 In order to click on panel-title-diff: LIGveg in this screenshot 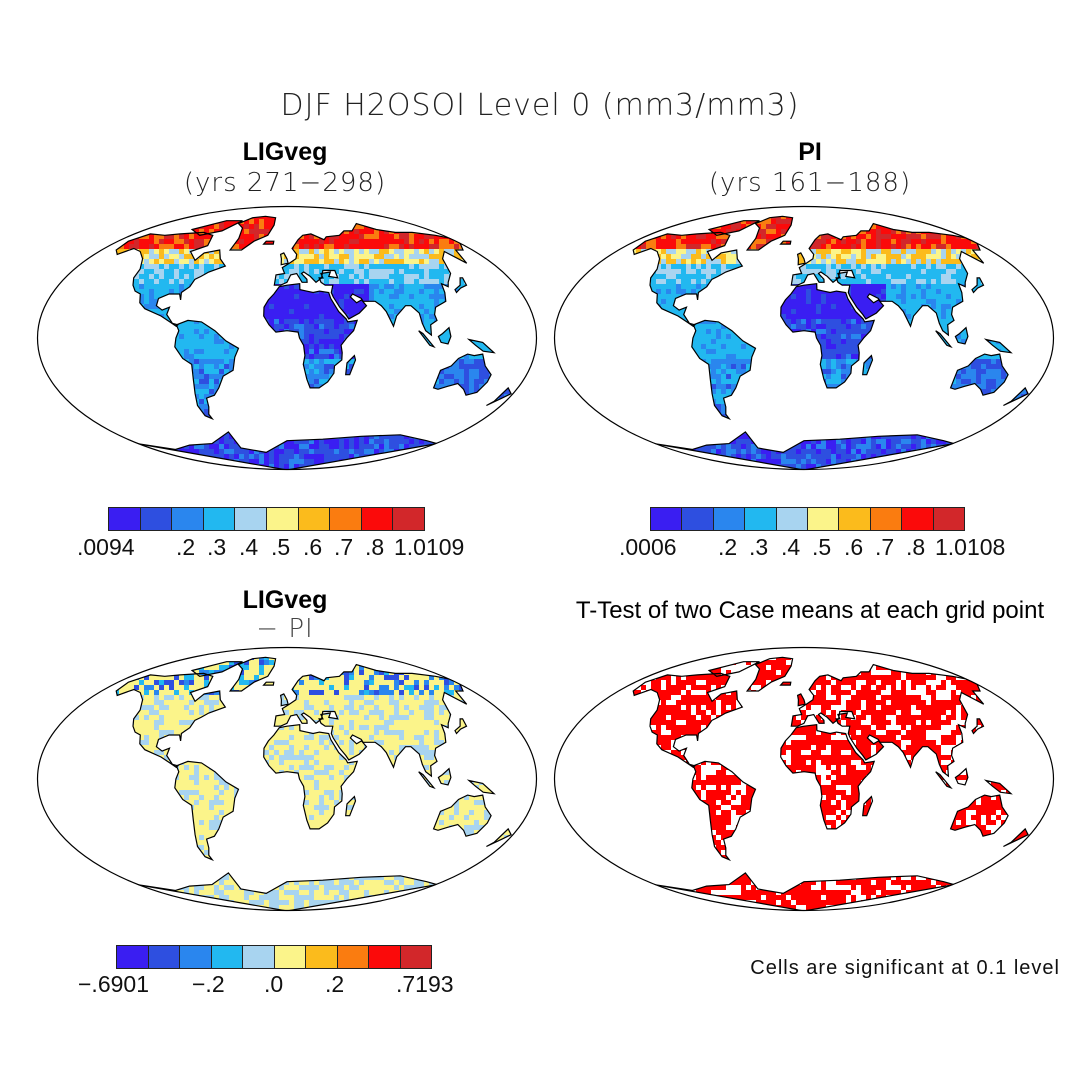, I will do `click(285, 600)`.